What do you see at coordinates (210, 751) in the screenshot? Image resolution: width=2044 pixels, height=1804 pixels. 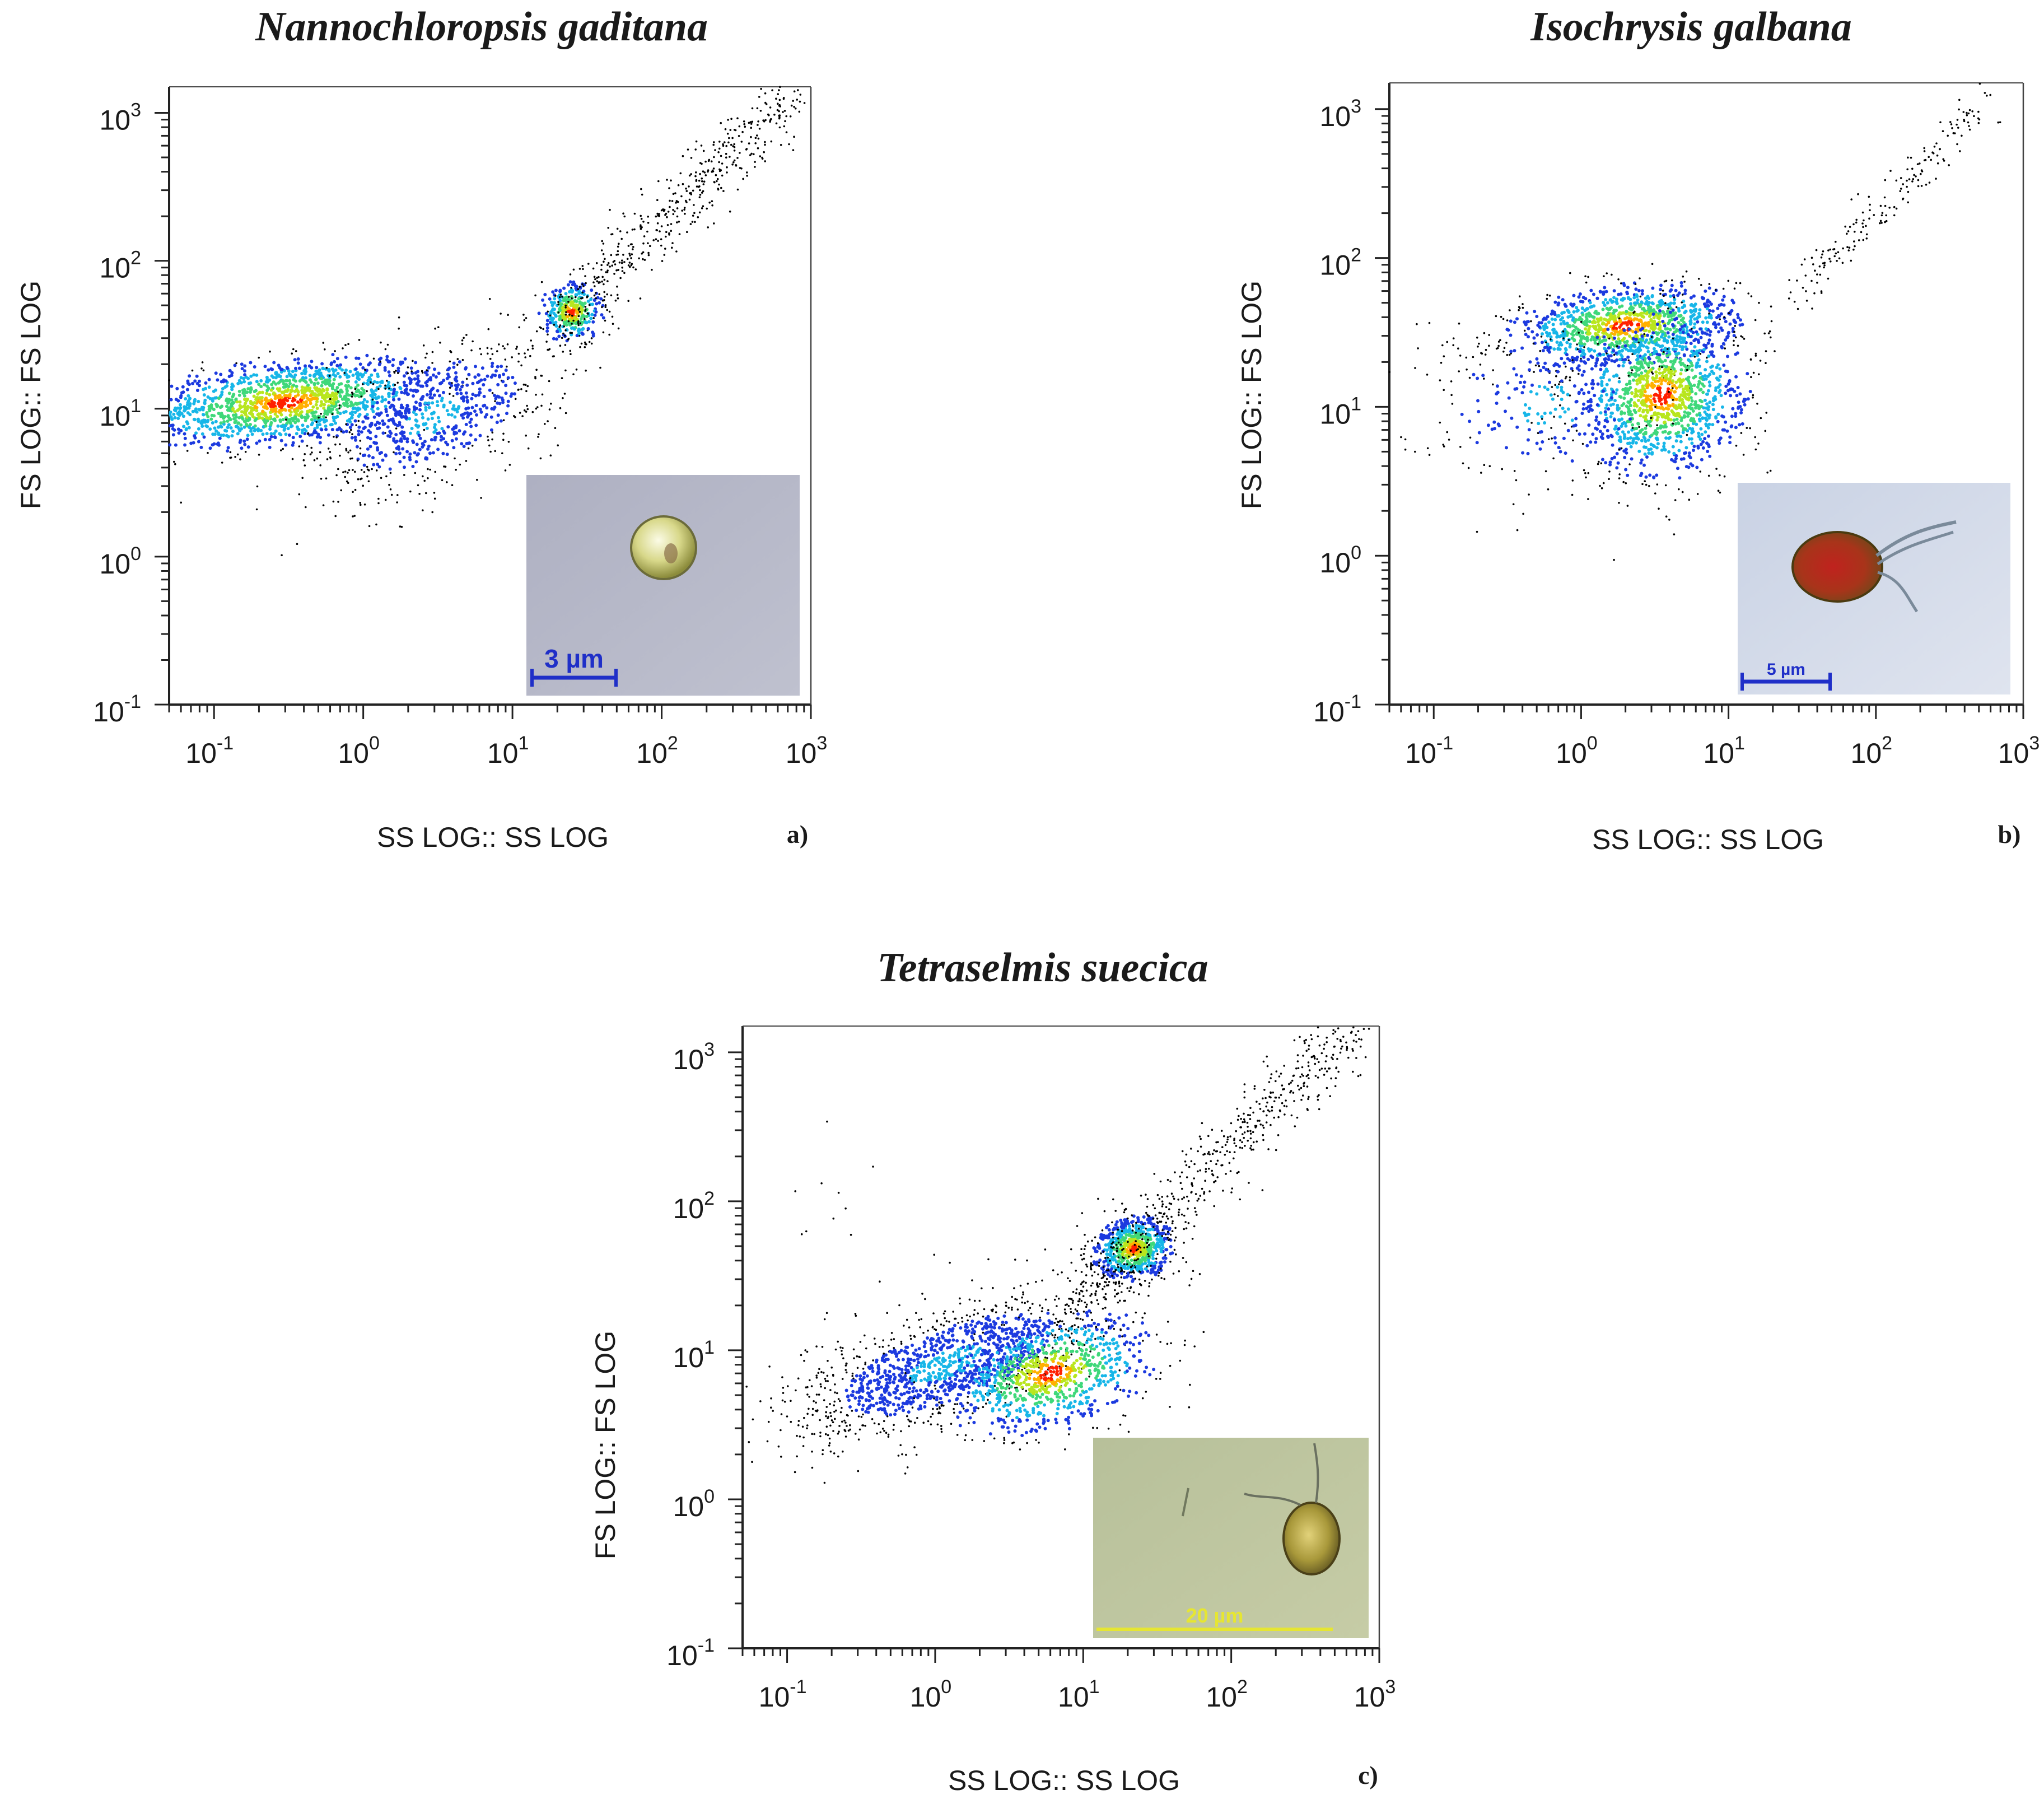 I see `x-tick-label: 10-1` at bounding box center [210, 751].